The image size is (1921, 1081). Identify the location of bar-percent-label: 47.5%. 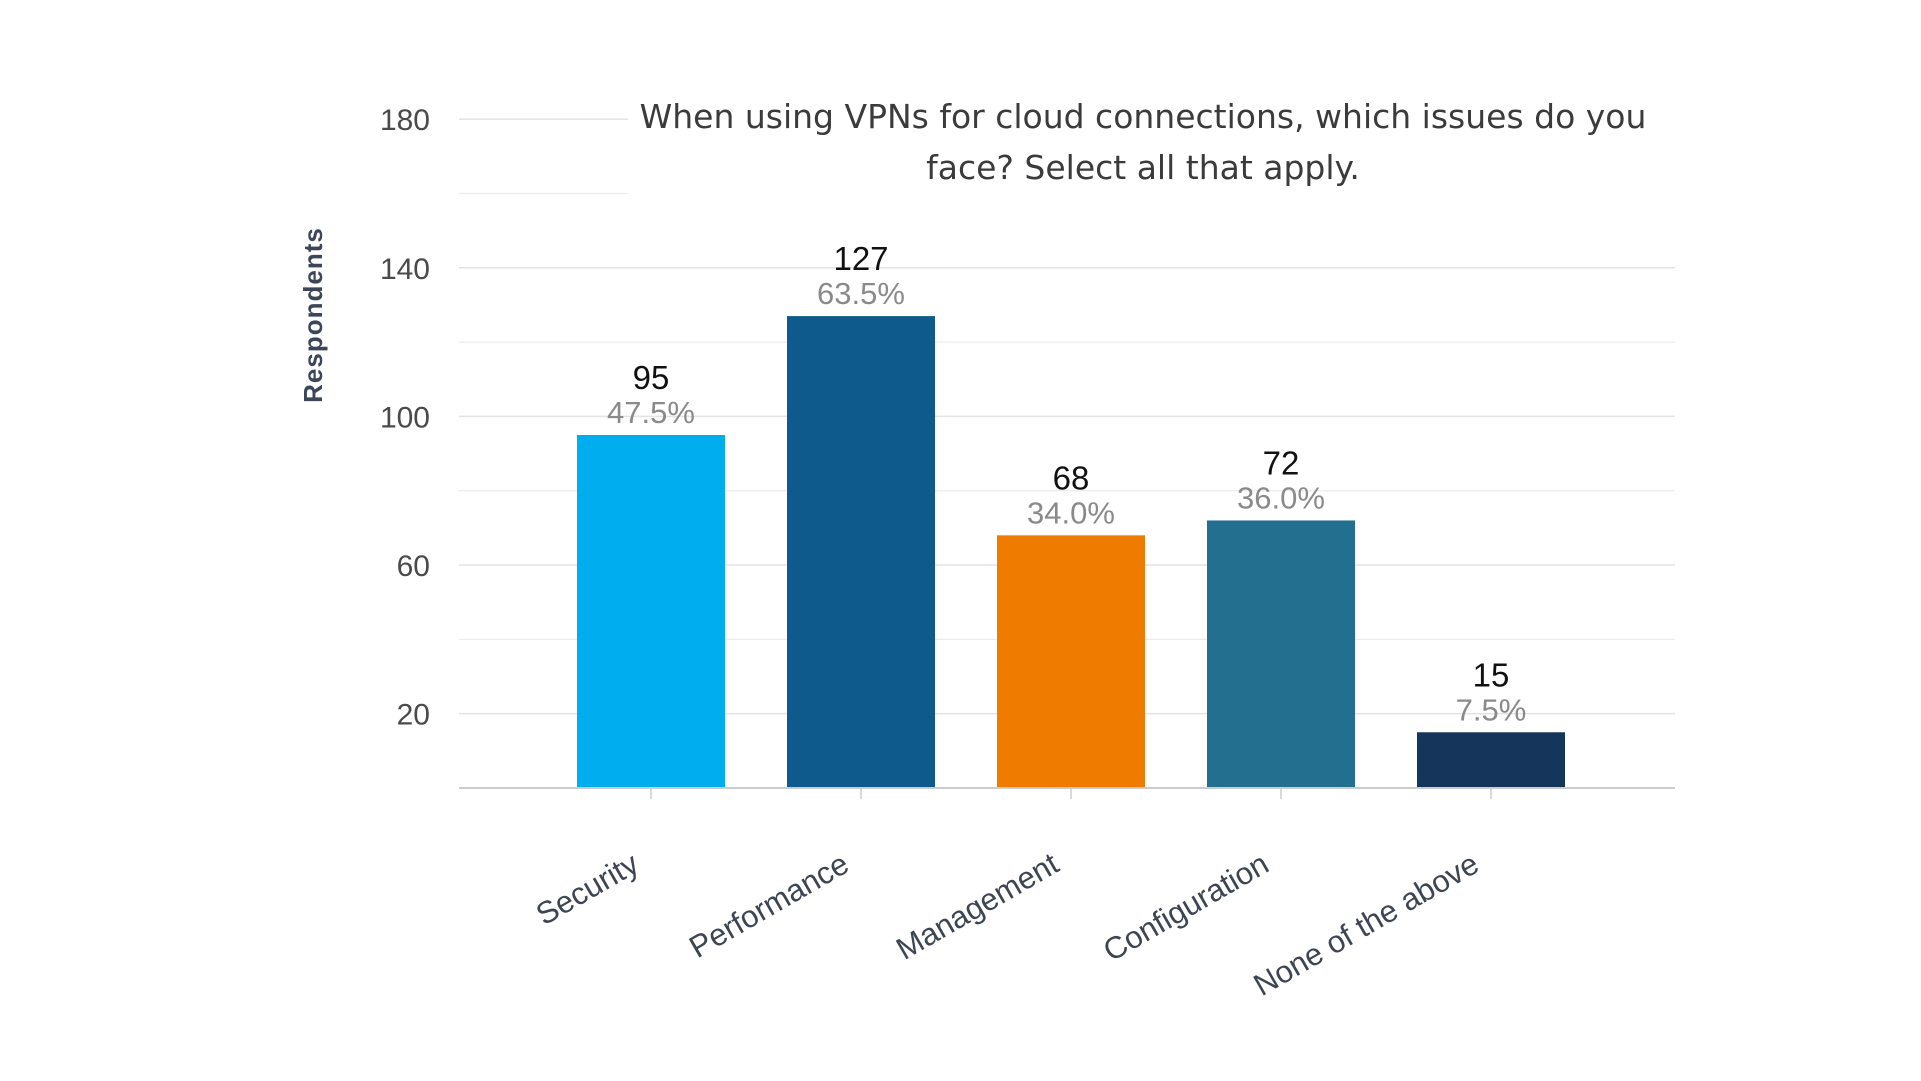
(651, 412).